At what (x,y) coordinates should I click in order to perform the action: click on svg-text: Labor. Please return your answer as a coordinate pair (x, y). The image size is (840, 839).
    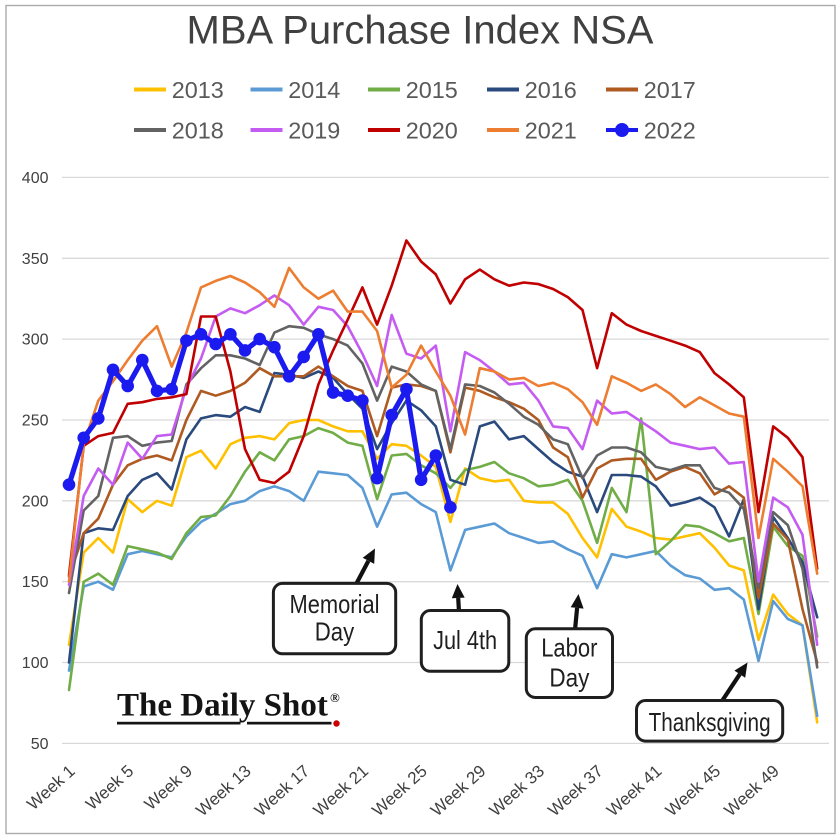
    Looking at the image, I should click on (569, 647).